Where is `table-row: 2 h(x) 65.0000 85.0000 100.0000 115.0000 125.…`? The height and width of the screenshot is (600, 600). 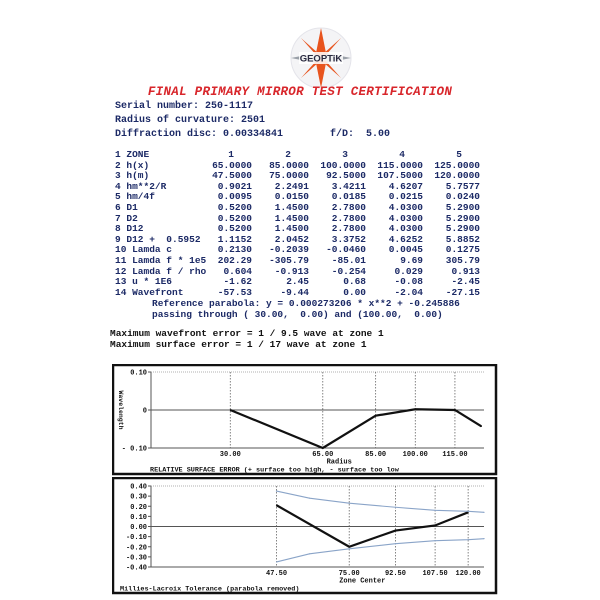
table-row: 2 h(x) 65.0000 85.0000 100.0000 115.0000 125.… is located at coordinates (300, 165).